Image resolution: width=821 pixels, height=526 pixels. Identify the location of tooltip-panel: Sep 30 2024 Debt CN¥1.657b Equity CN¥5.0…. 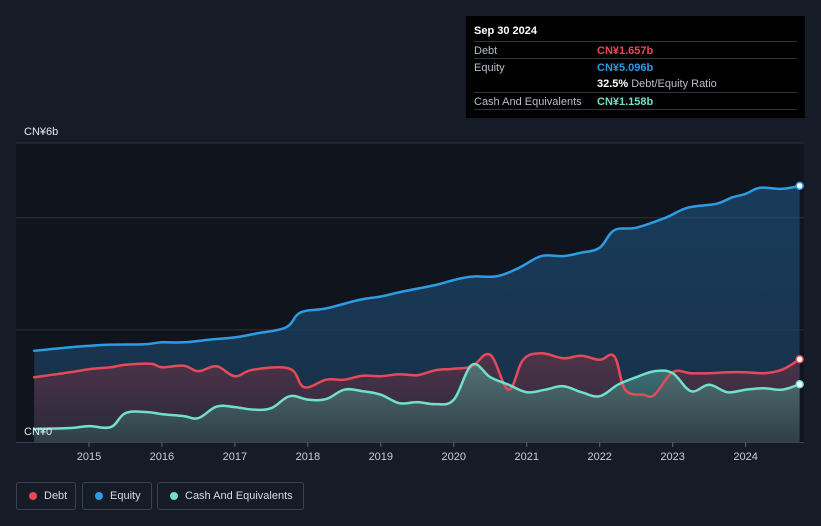
(635, 67).